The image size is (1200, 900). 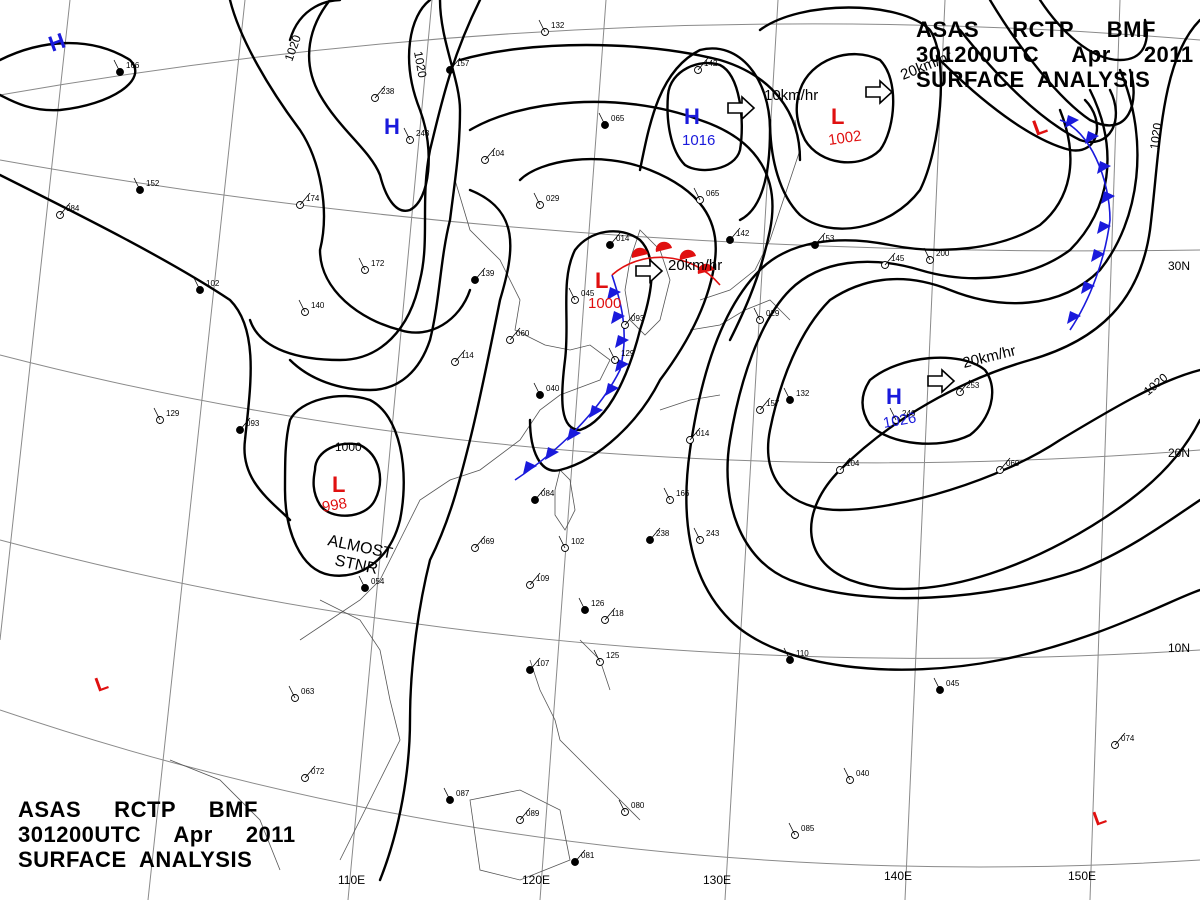 I want to click on station-pressure: 085, so click(x=808, y=828).